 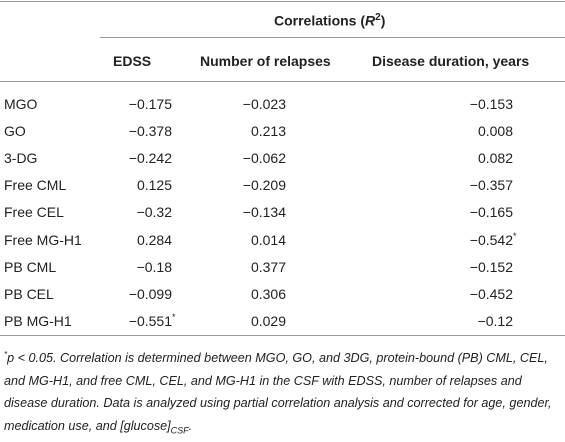 I want to click on cell: 0.125, so click(x=154, y=185).